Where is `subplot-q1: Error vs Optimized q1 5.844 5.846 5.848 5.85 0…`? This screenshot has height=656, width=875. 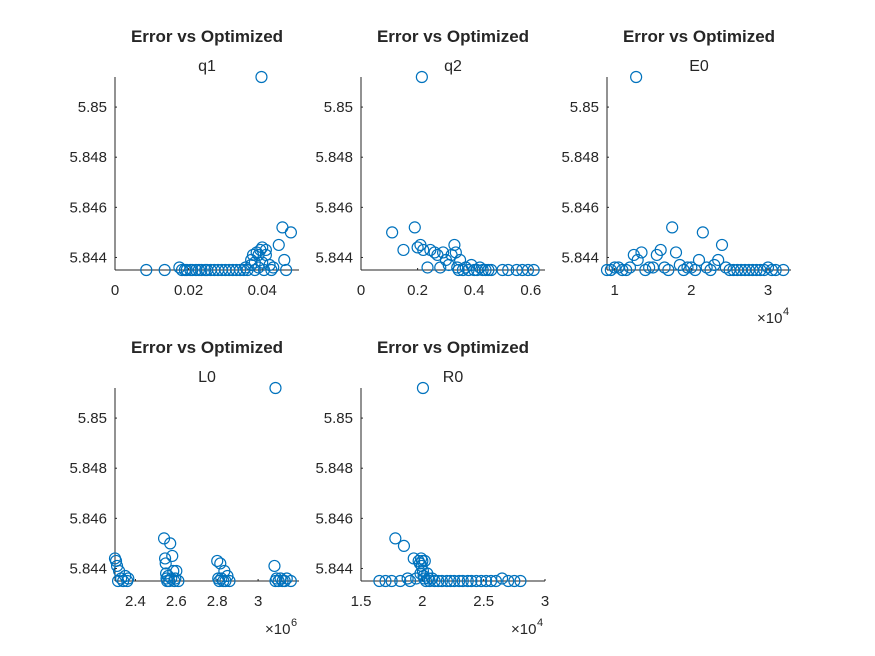 subplot-q1: Error vs Optimized q1 5.844 5.846 5.848 5.85 0… is located at coordinates (184, 163).